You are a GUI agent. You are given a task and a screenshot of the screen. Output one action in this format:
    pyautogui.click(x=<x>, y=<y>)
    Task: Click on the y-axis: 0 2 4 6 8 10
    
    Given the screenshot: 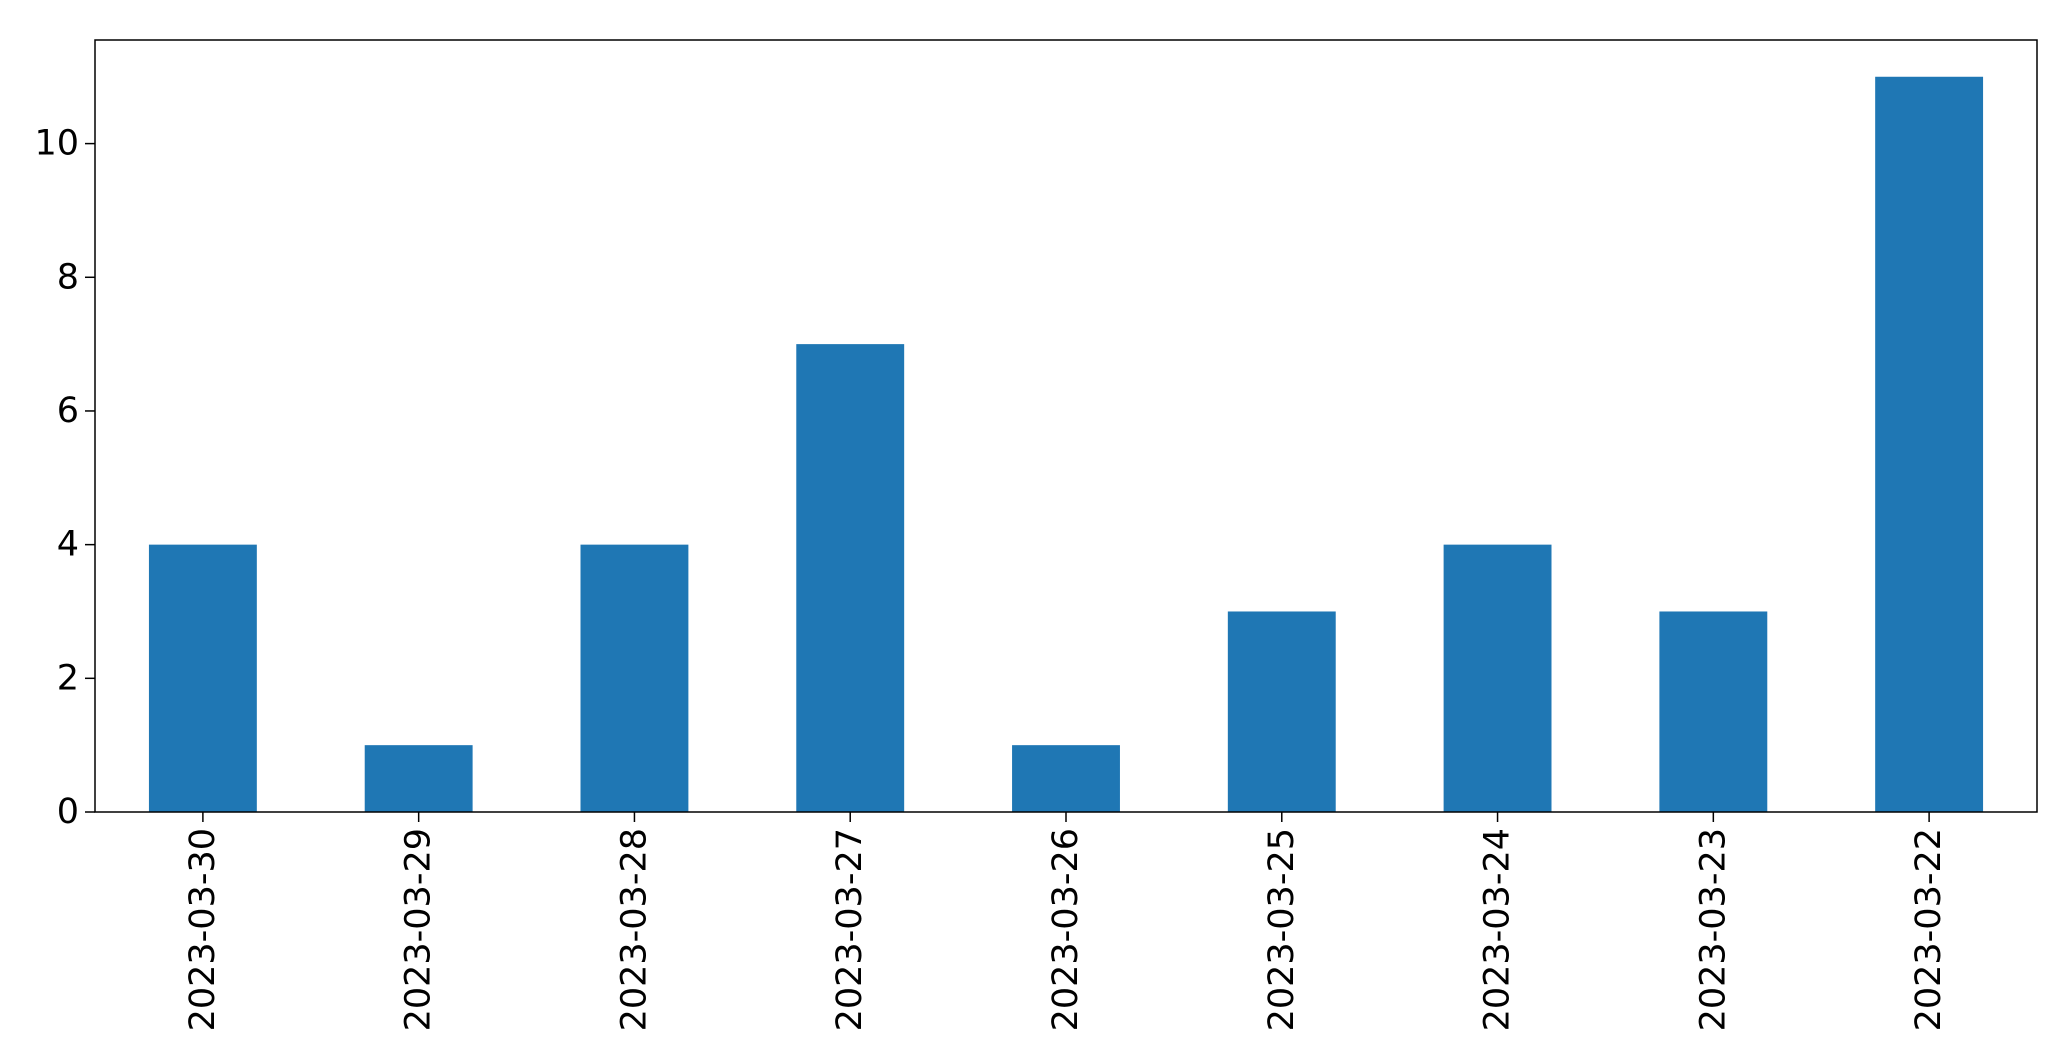 What is the action you would take?
    pyautogui.click(x=64, y=478)
    